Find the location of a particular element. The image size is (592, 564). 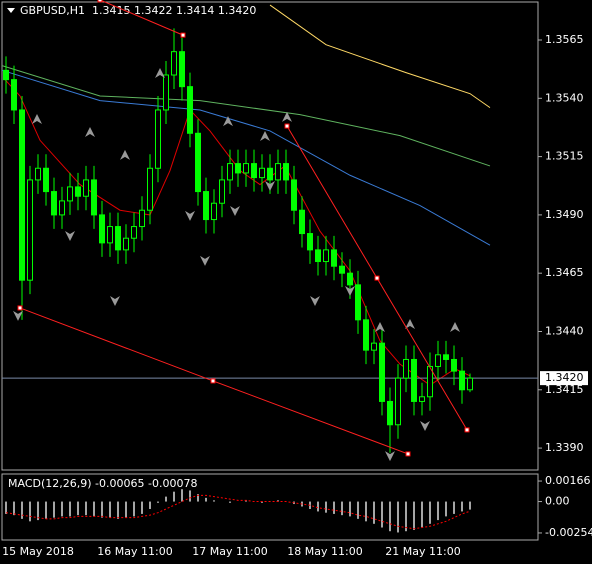

y-tick-label: 1.3540 is located at coordinates (564, 97).